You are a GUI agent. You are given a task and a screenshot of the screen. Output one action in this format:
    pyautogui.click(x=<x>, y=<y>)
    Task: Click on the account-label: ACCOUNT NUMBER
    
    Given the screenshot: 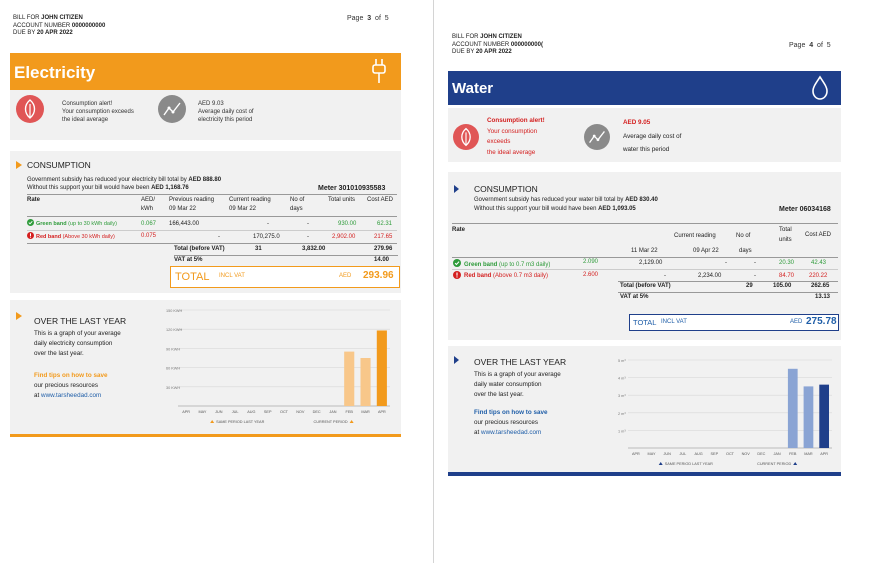 What is the action you would take?
    pyautogui.click(x=42, y=25)
    